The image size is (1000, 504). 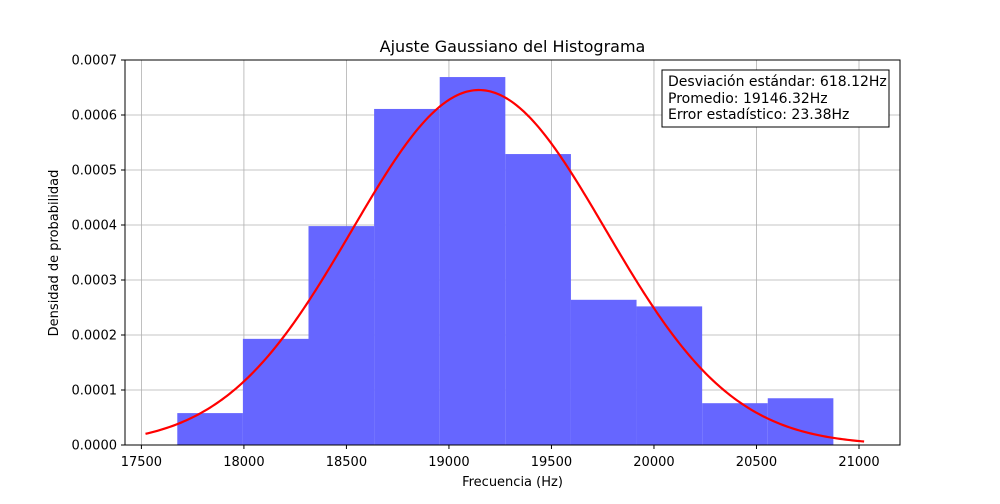 What do you see at coordinates (54, 253) in the screenshot?
I see `y-axis-label: Densidad de probabilidad` at bounding box center [54, 253].